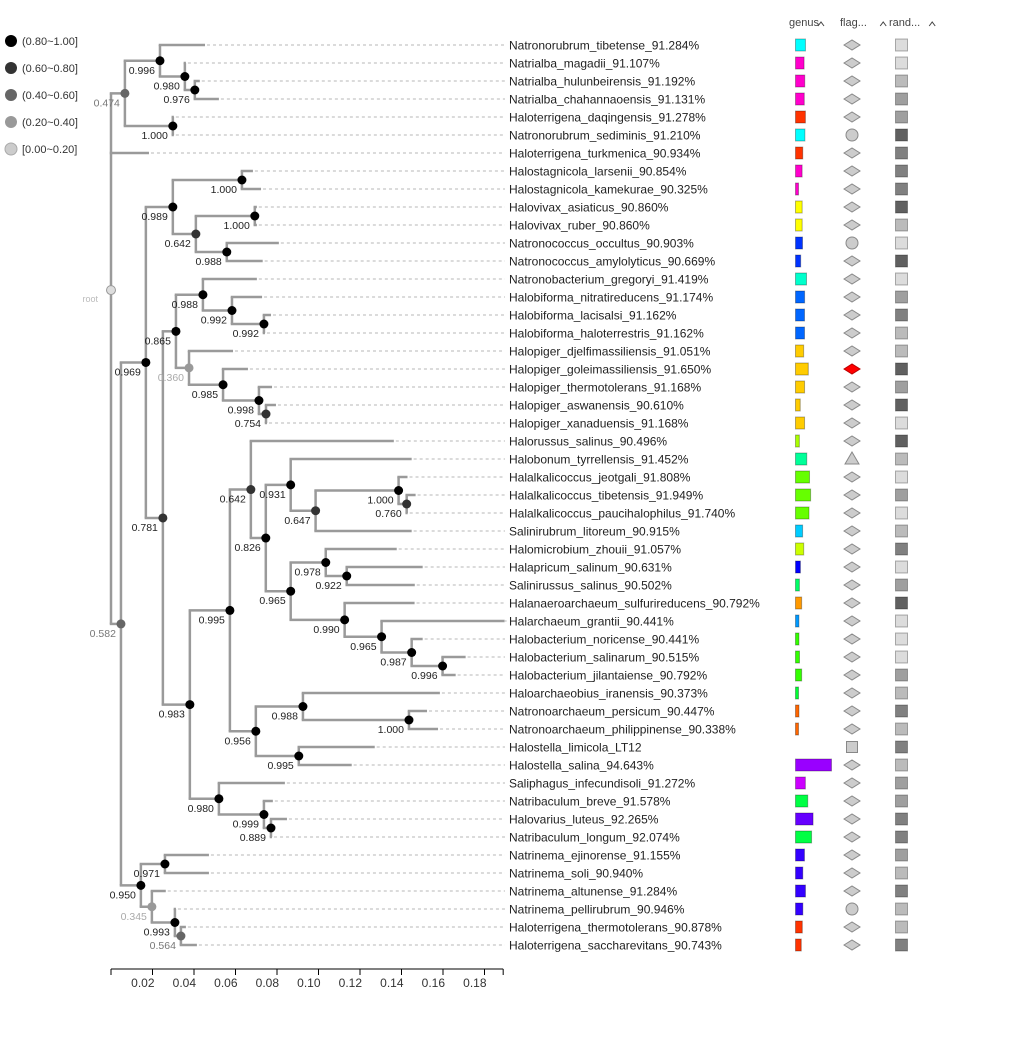 Image resolution: width=1028 pixels, height=1039 pixels. What do you see at coordinates (598, 172) in the screenshot?
I see `leaf-label: Halostagnicola_larsenii_90.854%` at bounding box center [598, 172].